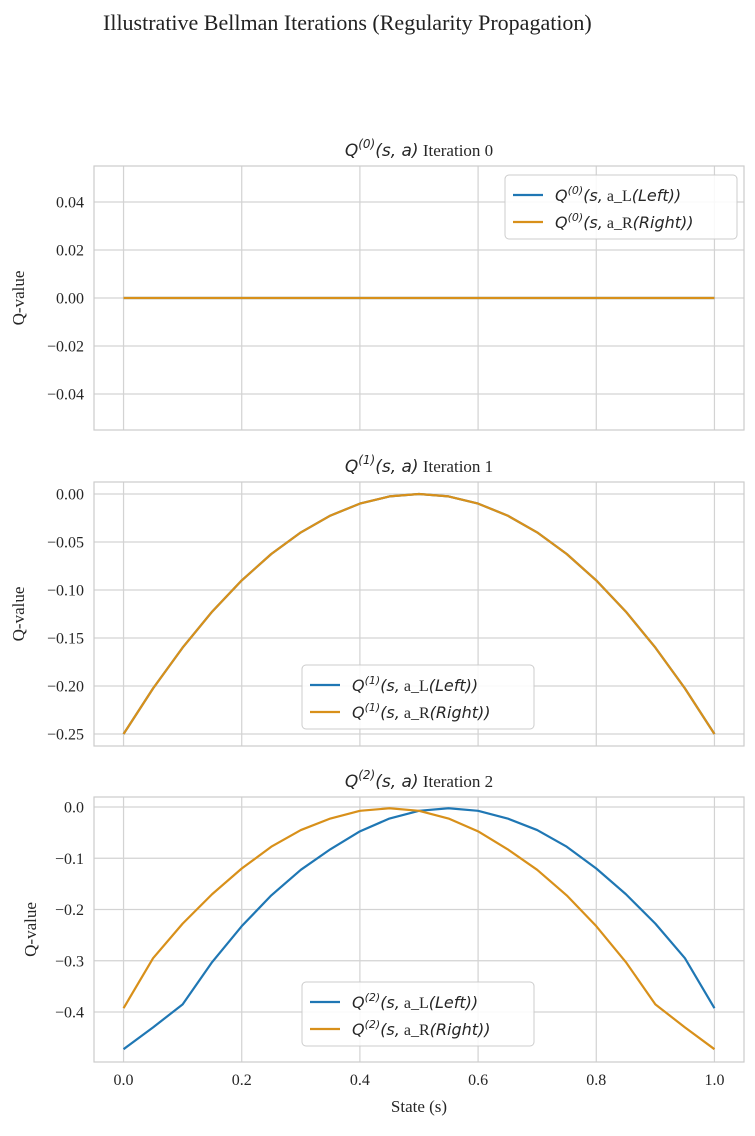  I want to click on legend: Q(0)(s, a_L(Left)) Q(0)(s, a_R(Right)), so click(621, 207).